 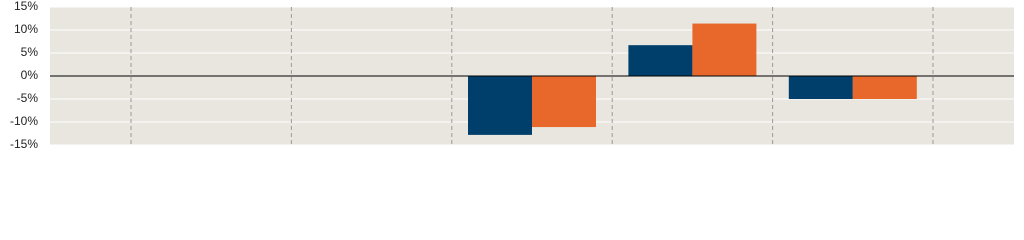 What do you see at coordinates (24, 121) in the screenshot?
I see `y-tick-label: -10%` at bounding box center [24, 121].